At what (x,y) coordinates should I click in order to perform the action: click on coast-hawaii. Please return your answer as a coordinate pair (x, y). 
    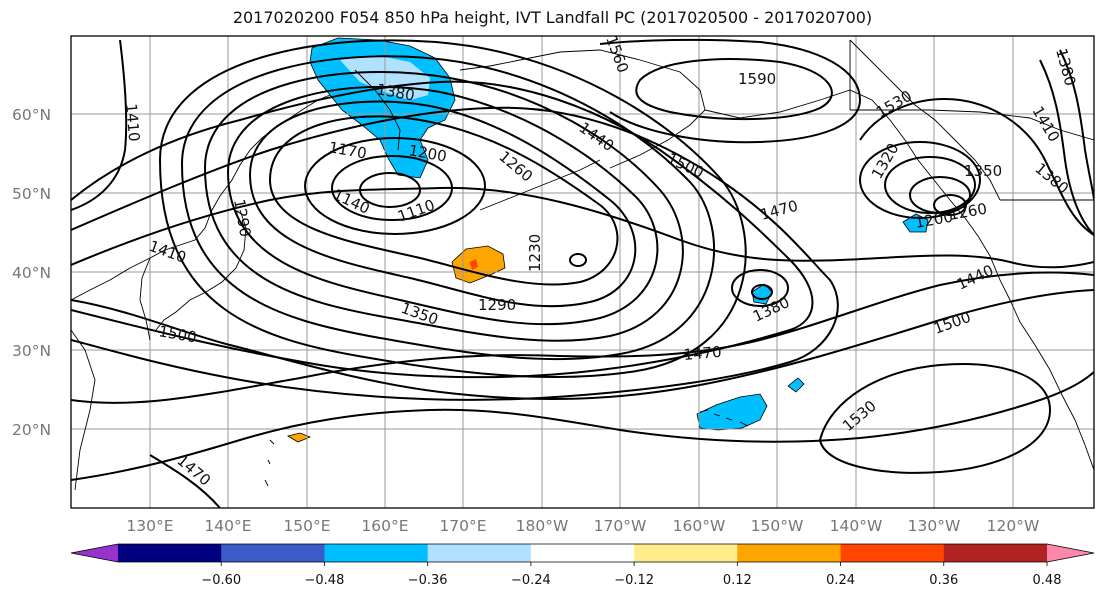
    Looking at the image, I should click on (724, 418).